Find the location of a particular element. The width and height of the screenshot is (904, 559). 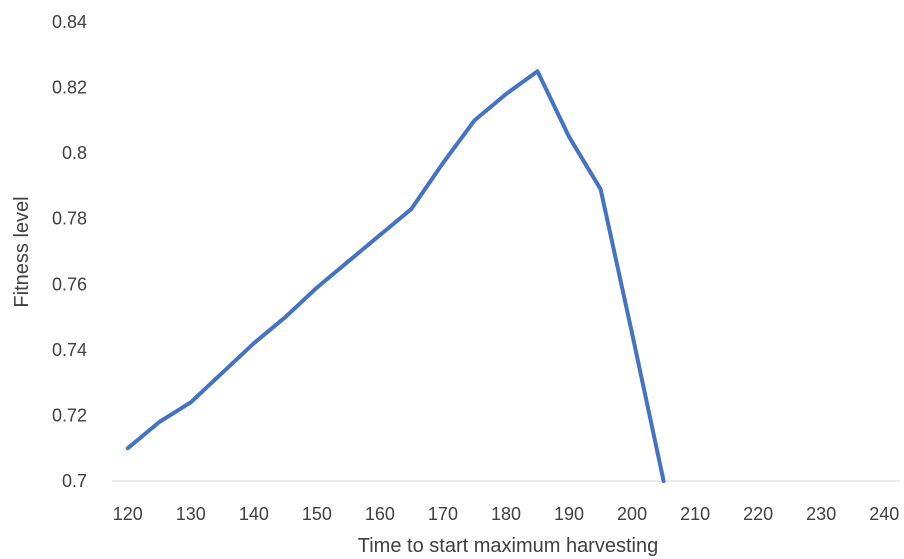

x-axis-ticks: 120 130 140 150 160 170 180 190 200 210 220 230 240 is located at coordinates (506, 514).